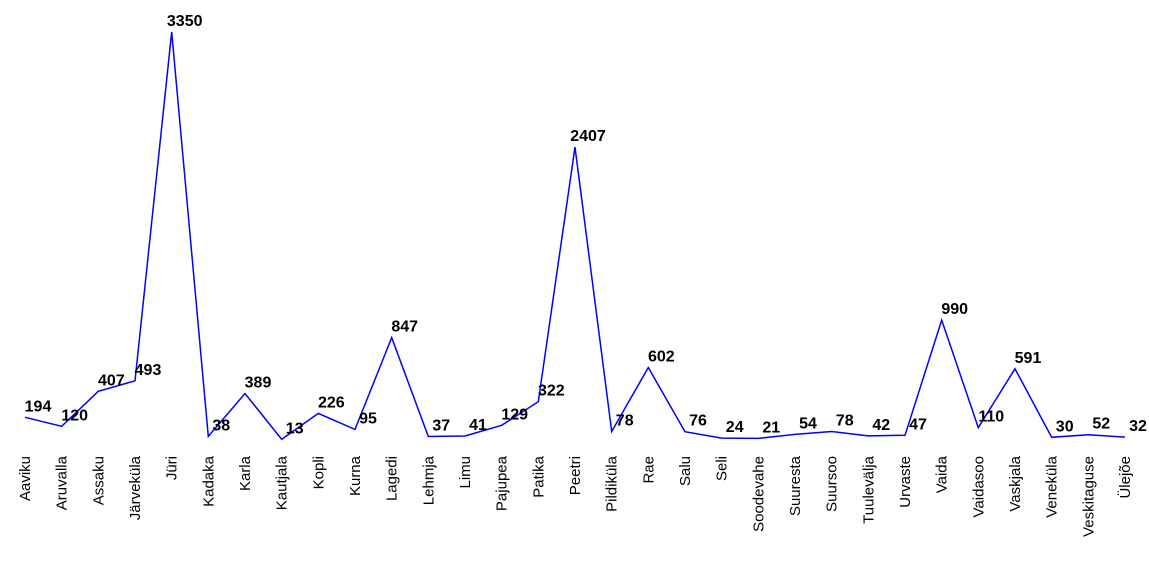 The width and height of the screenshot is (1149, 576). I want to click on x-tick-label-3: Järveküla, so click(135, 487).